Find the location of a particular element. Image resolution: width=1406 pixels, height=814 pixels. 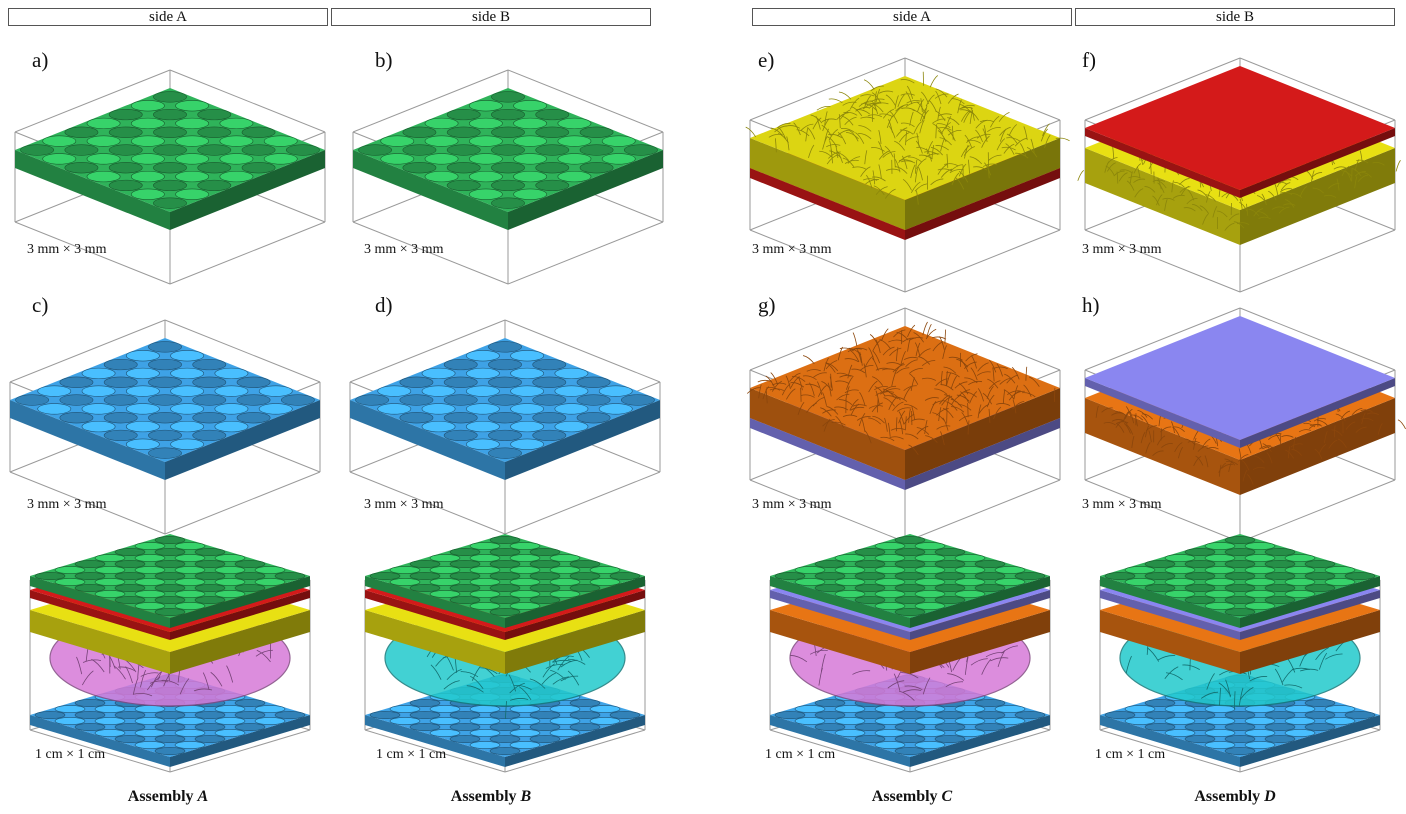

panel-e-nonwoven-membrane-membrane-left-face is located at coordinates (827, 204).